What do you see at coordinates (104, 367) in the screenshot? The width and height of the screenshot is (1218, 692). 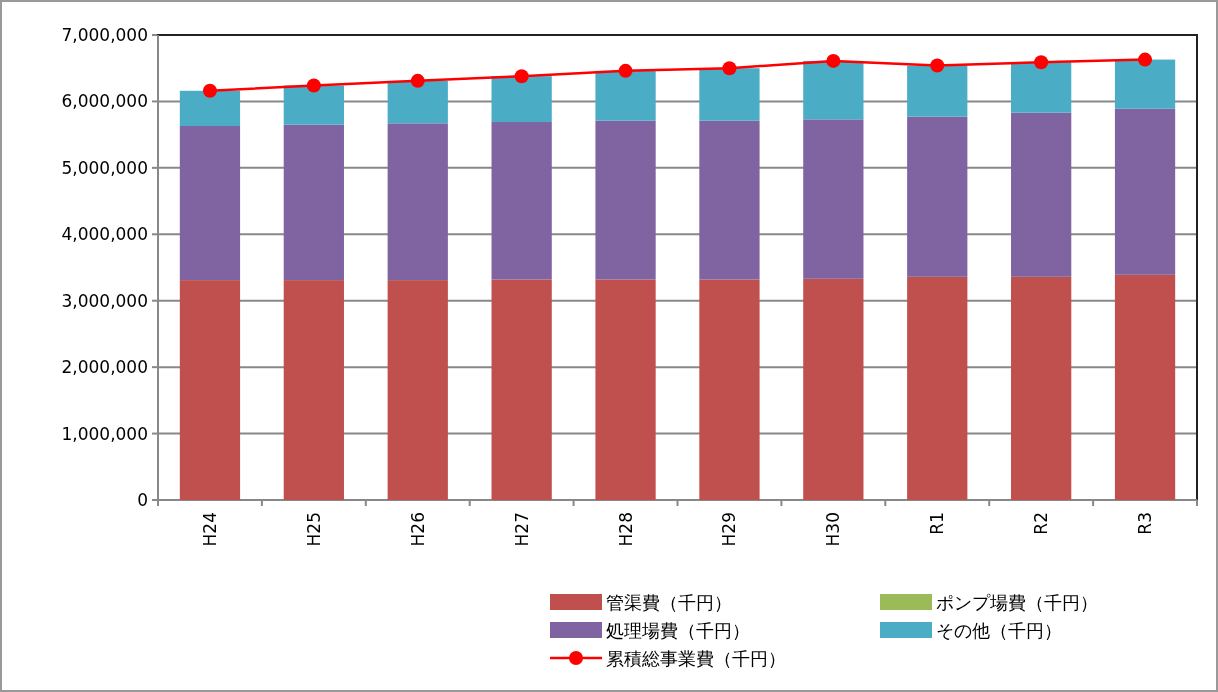 I see `y-tick-label: 2,000,000` at bounding box center [104, 367].